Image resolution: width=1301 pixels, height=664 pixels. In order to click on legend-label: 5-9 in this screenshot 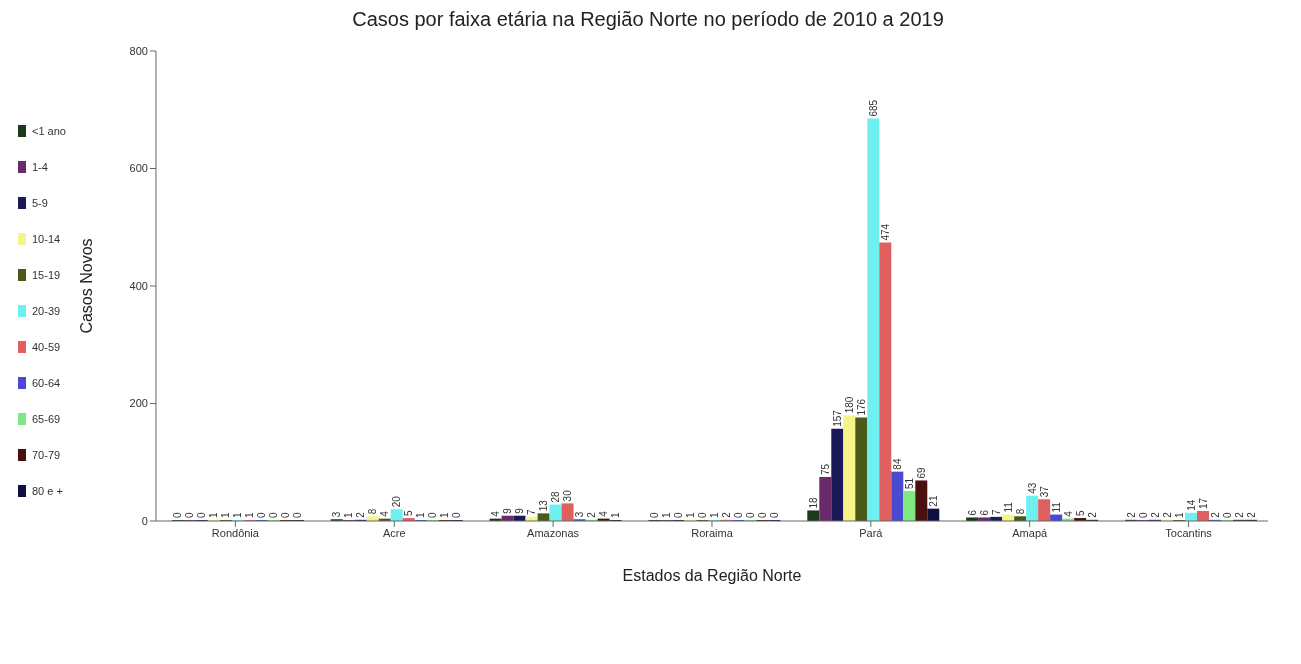, I will do `click(40, 203)`.